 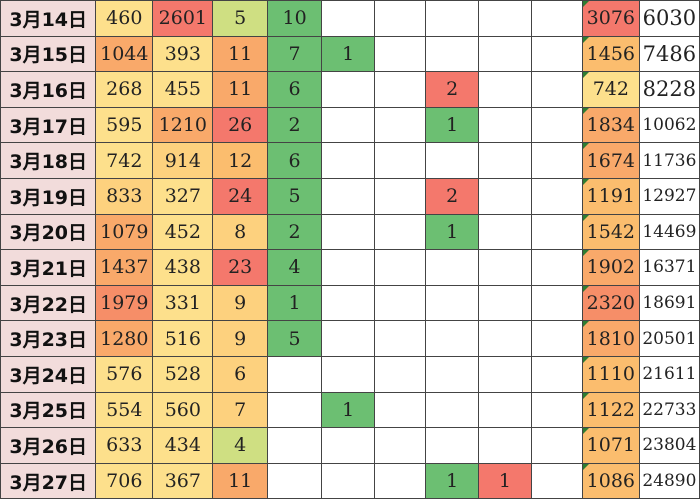 What do you see at coordinates (124, 196) in the screenshot?
I see `value-cell: 833` at bounding box center [124, 196].